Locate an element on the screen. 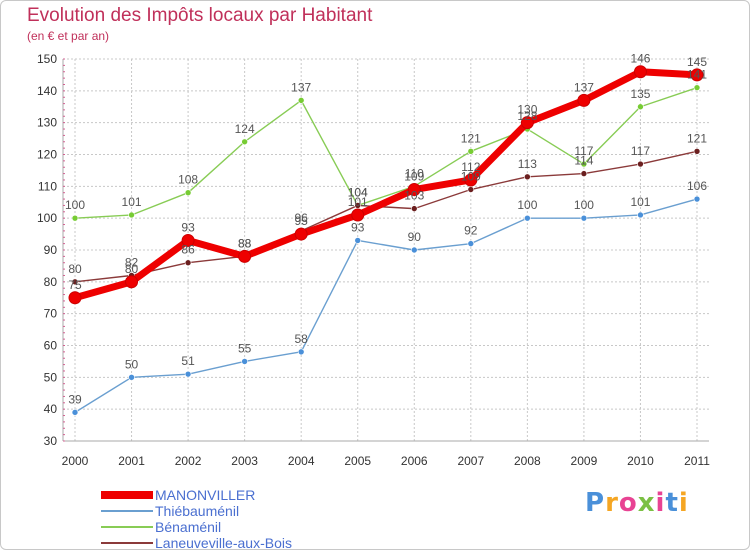 The width and height of the screenshot is (750, 550). y-tick-label: 30 is located at coordinates (51, 441).